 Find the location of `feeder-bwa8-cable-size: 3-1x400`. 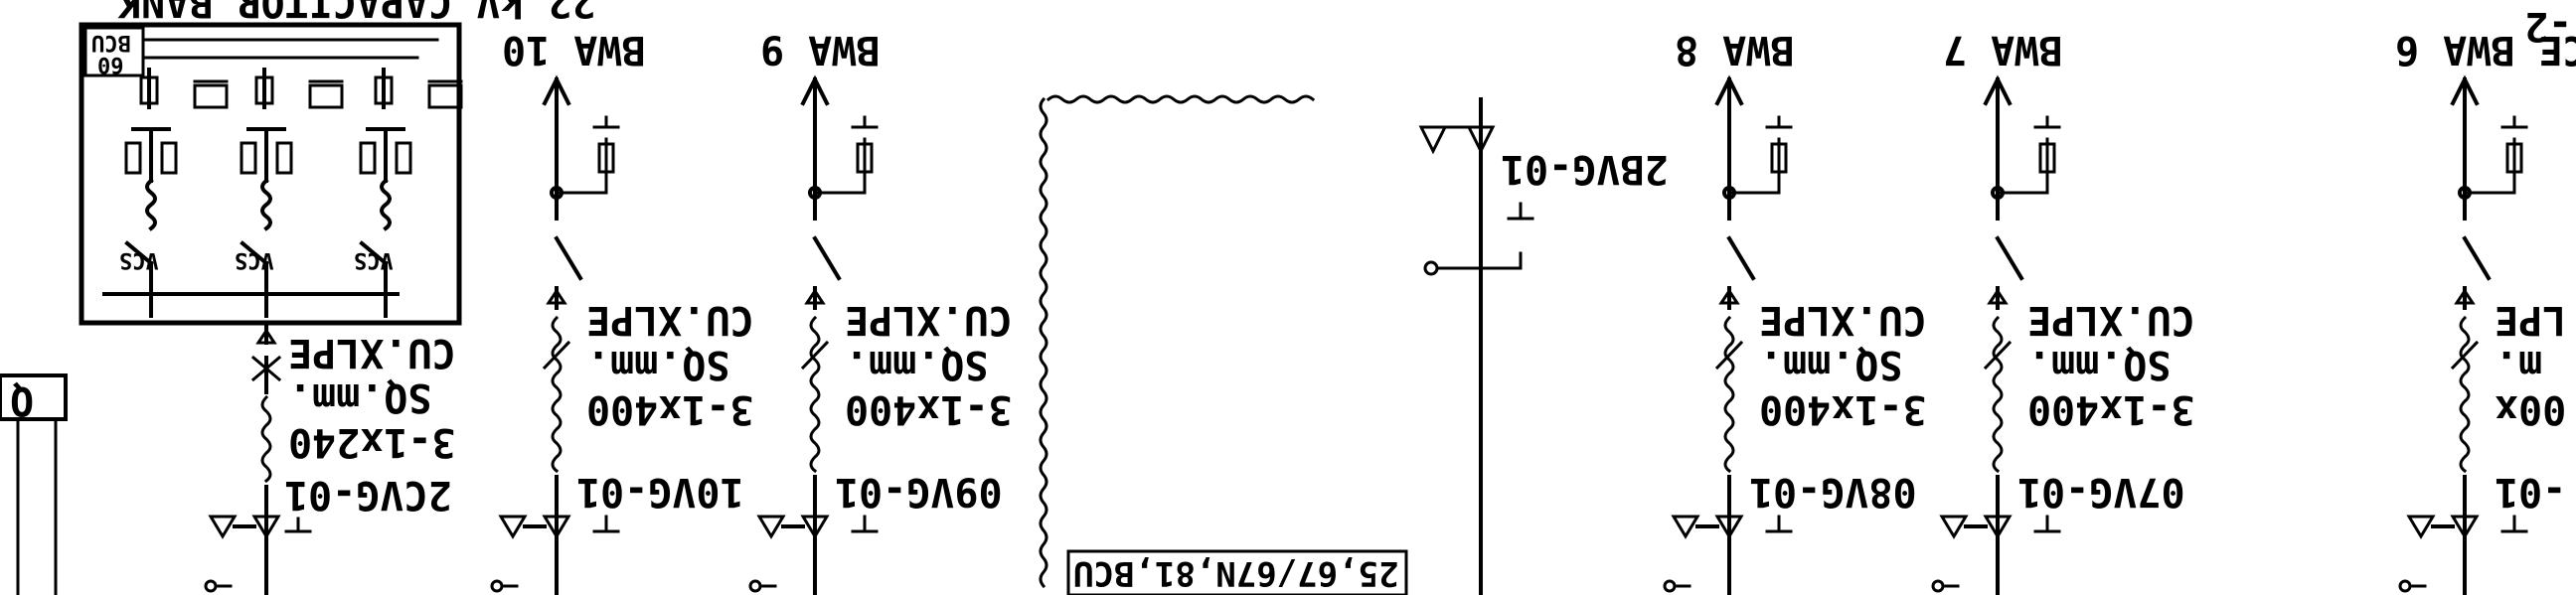

feeder-bwa8-cable-size: 3-1x400 is located at coordinates (1843, 409).